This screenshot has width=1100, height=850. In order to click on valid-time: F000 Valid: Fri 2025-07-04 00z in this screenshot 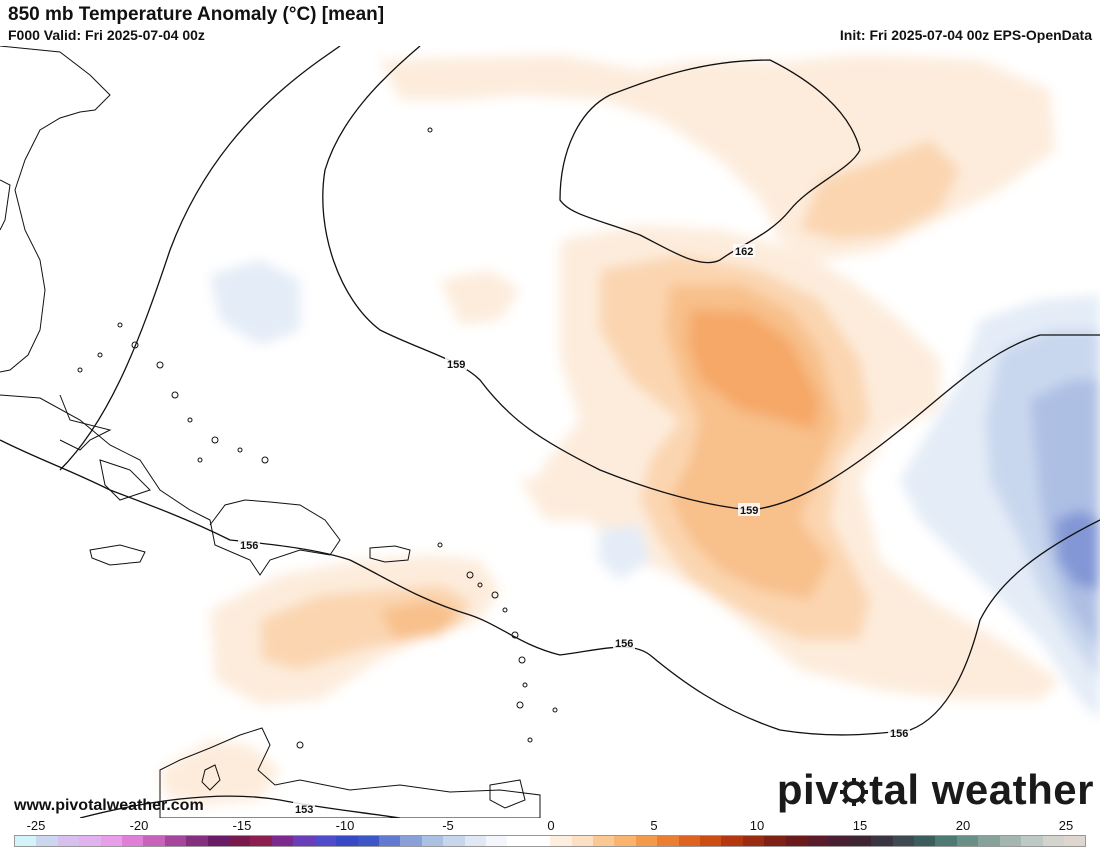, I will do `click(106, 35)`.